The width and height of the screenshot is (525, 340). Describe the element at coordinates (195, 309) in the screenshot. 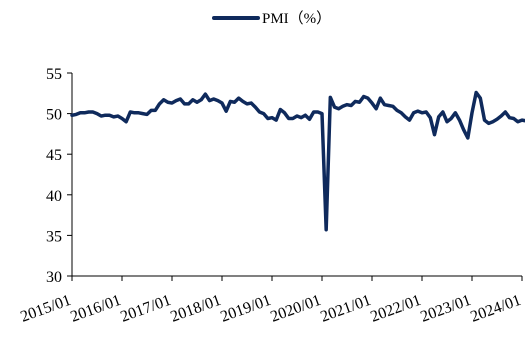

I see `x-tick-label: 2018/01` at that location.